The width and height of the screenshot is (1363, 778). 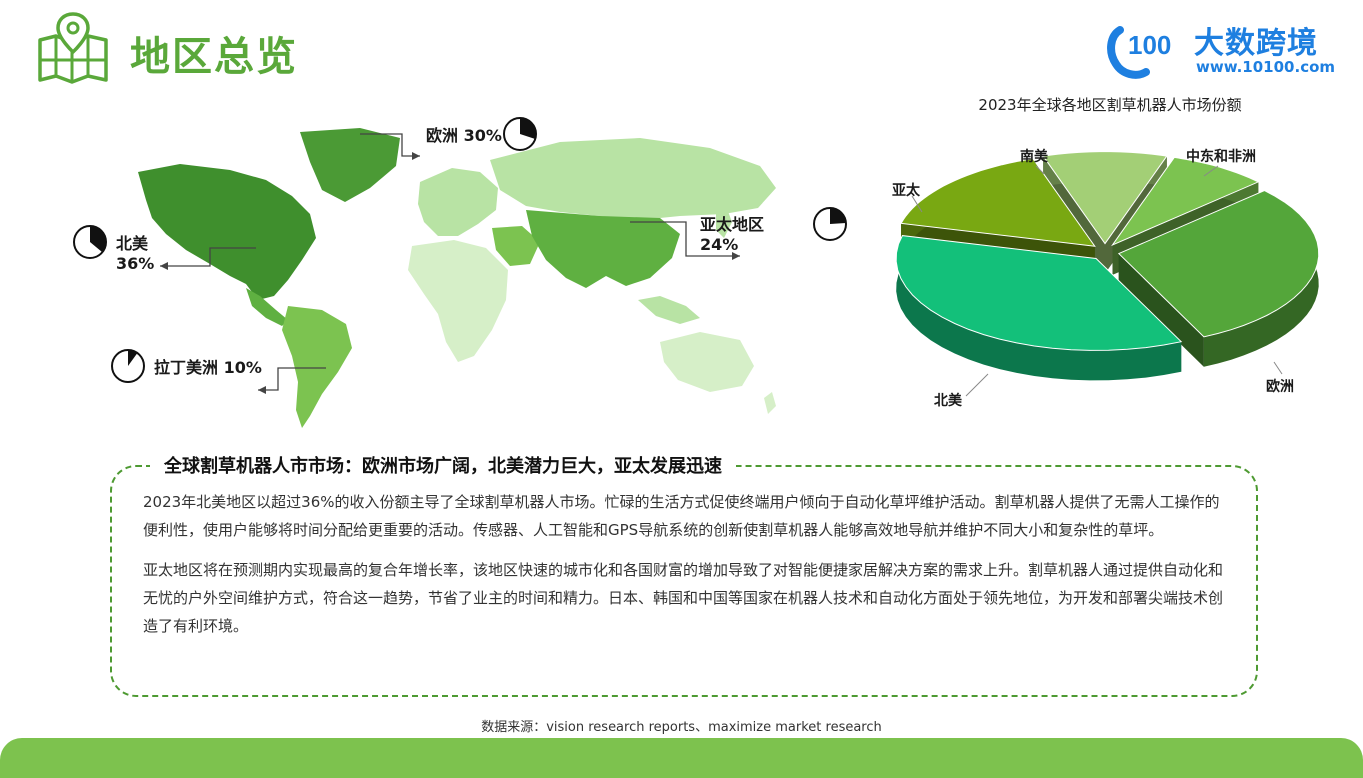 I want to click on pie-slice-中东和非洲, so click(x=1185, y=201).